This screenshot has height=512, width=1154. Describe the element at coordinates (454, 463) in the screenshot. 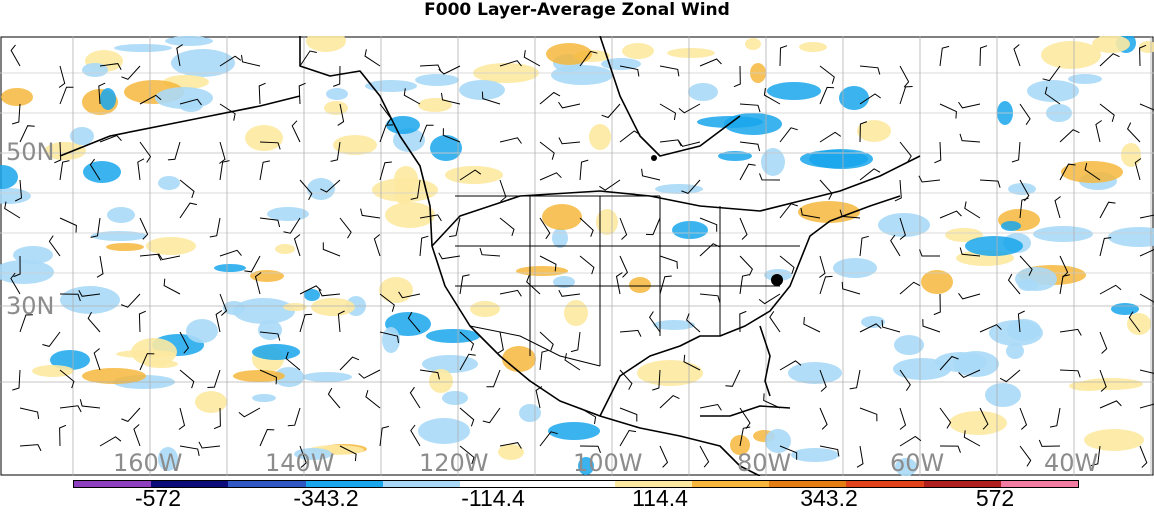

I see `lon-label-120w: 120W` at that location.